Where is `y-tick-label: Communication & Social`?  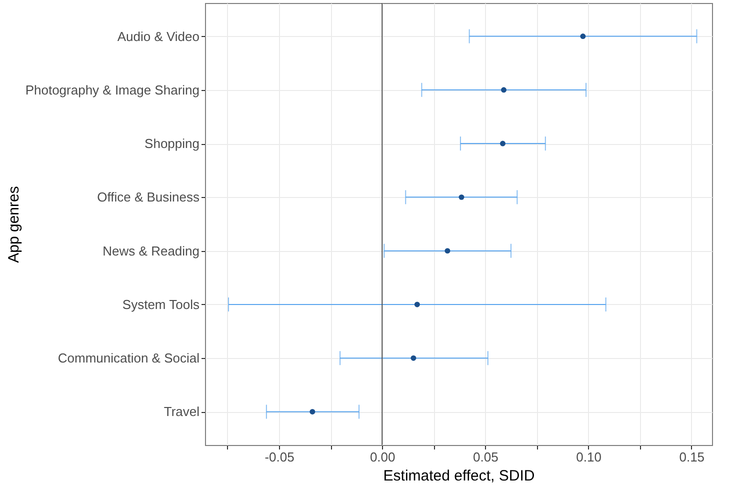
y-tick-label: Communication & Social is located at coordinates (129, 358).